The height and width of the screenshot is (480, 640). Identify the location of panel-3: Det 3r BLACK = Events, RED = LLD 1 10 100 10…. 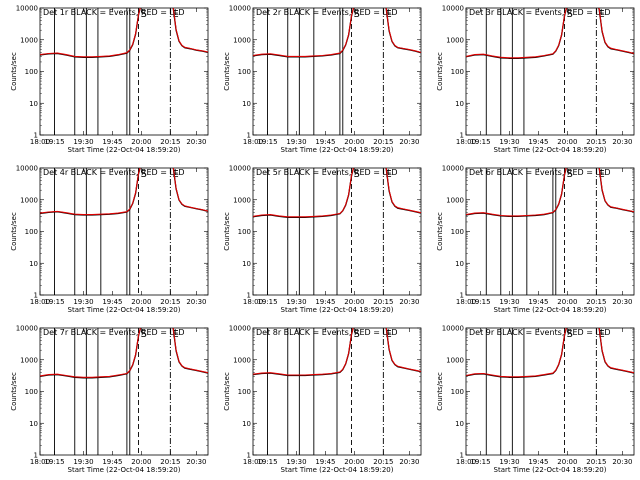
(535, 79).